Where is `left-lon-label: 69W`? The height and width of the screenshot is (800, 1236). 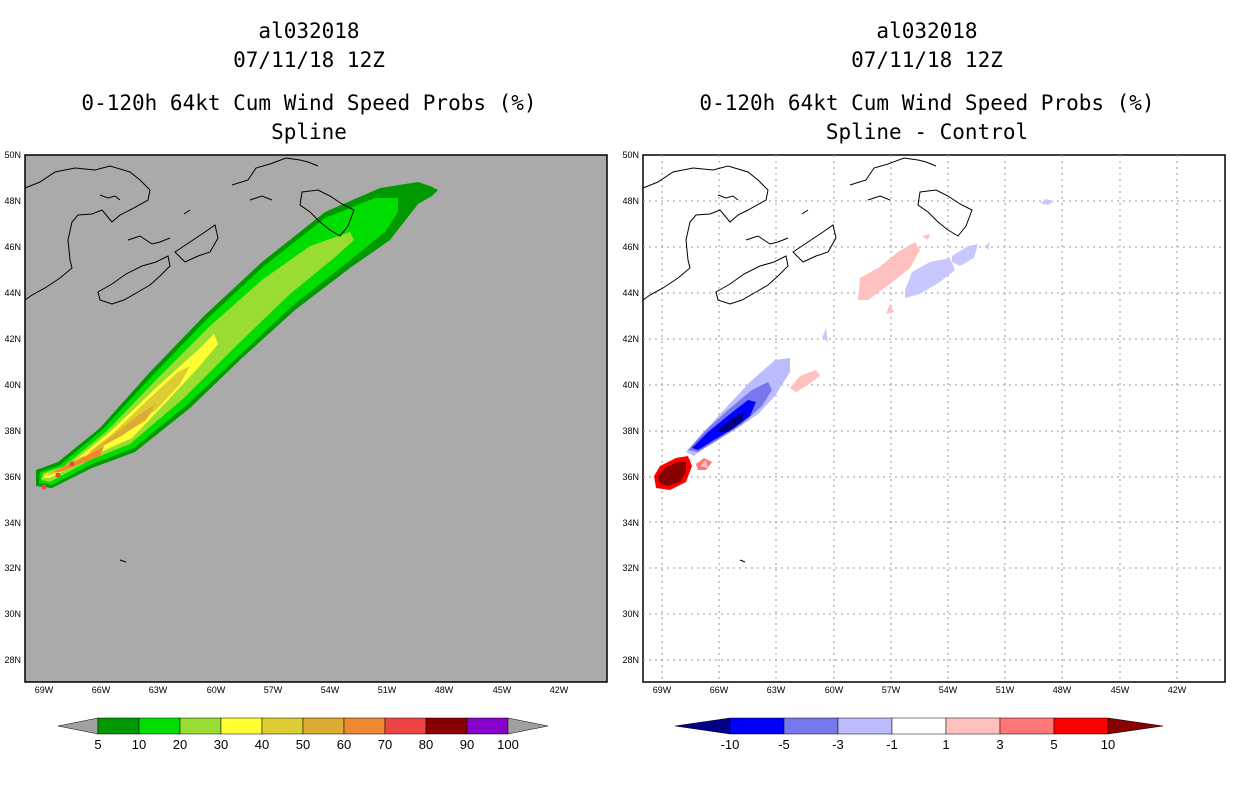
left-lon-label: 69W is located at coordinates (44, 690).